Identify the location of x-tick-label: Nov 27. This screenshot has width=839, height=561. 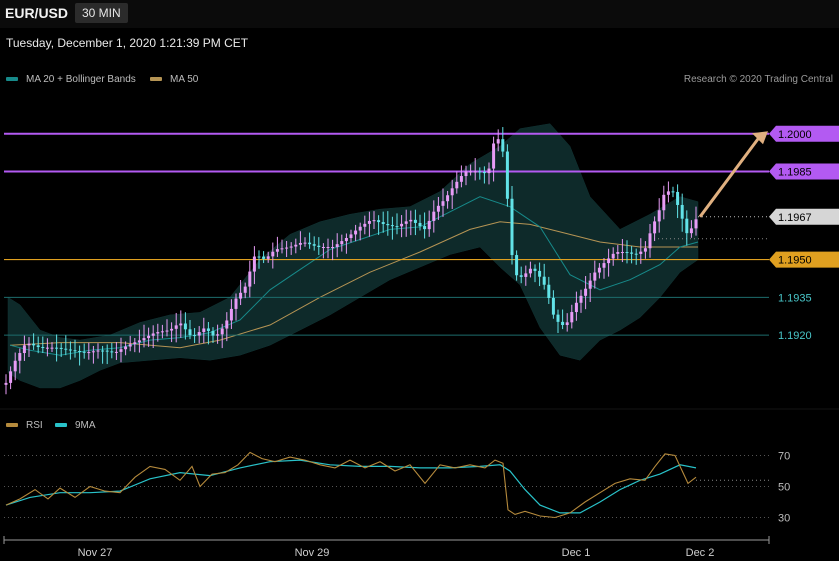
(95, 553).